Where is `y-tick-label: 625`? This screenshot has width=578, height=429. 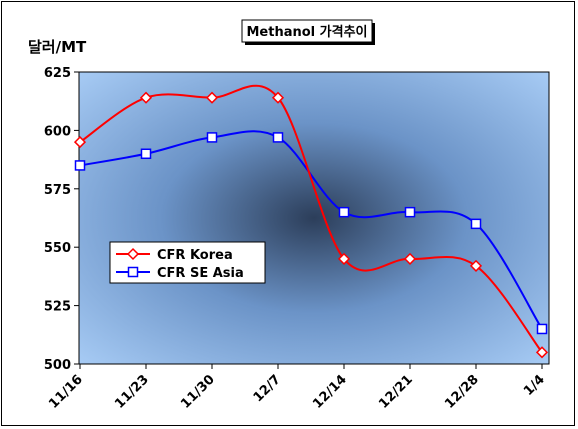 y-tick-label: 625 is located at coordinates (57, 73).